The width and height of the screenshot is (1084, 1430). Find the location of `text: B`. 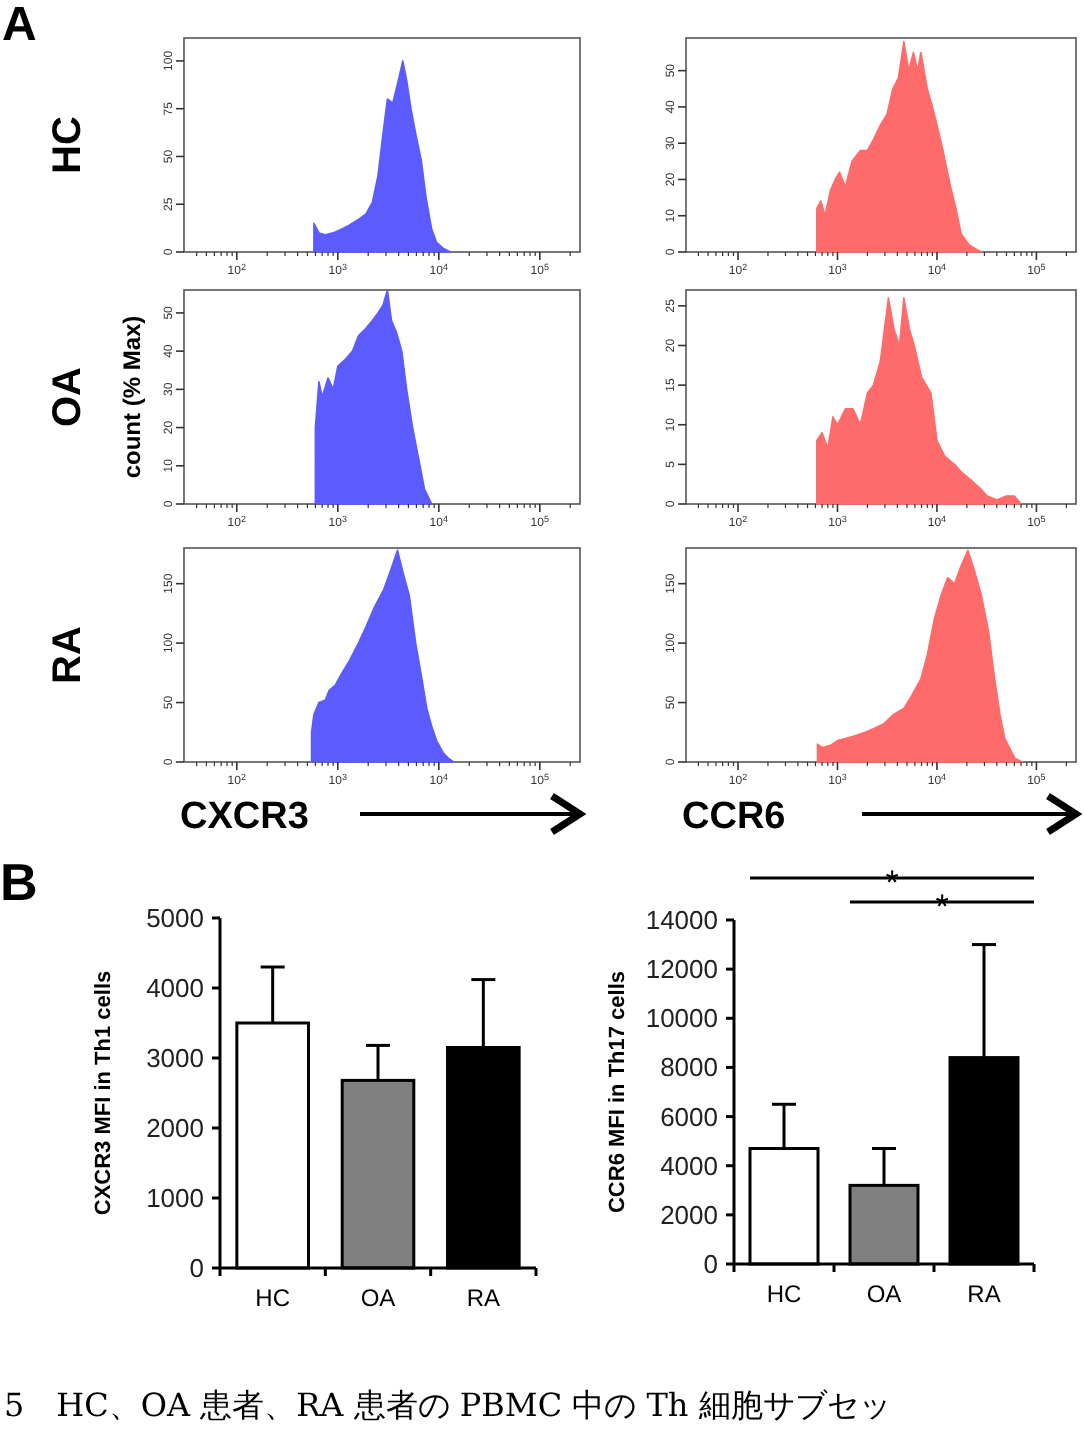

text: B is located at coordinates (19, 882).